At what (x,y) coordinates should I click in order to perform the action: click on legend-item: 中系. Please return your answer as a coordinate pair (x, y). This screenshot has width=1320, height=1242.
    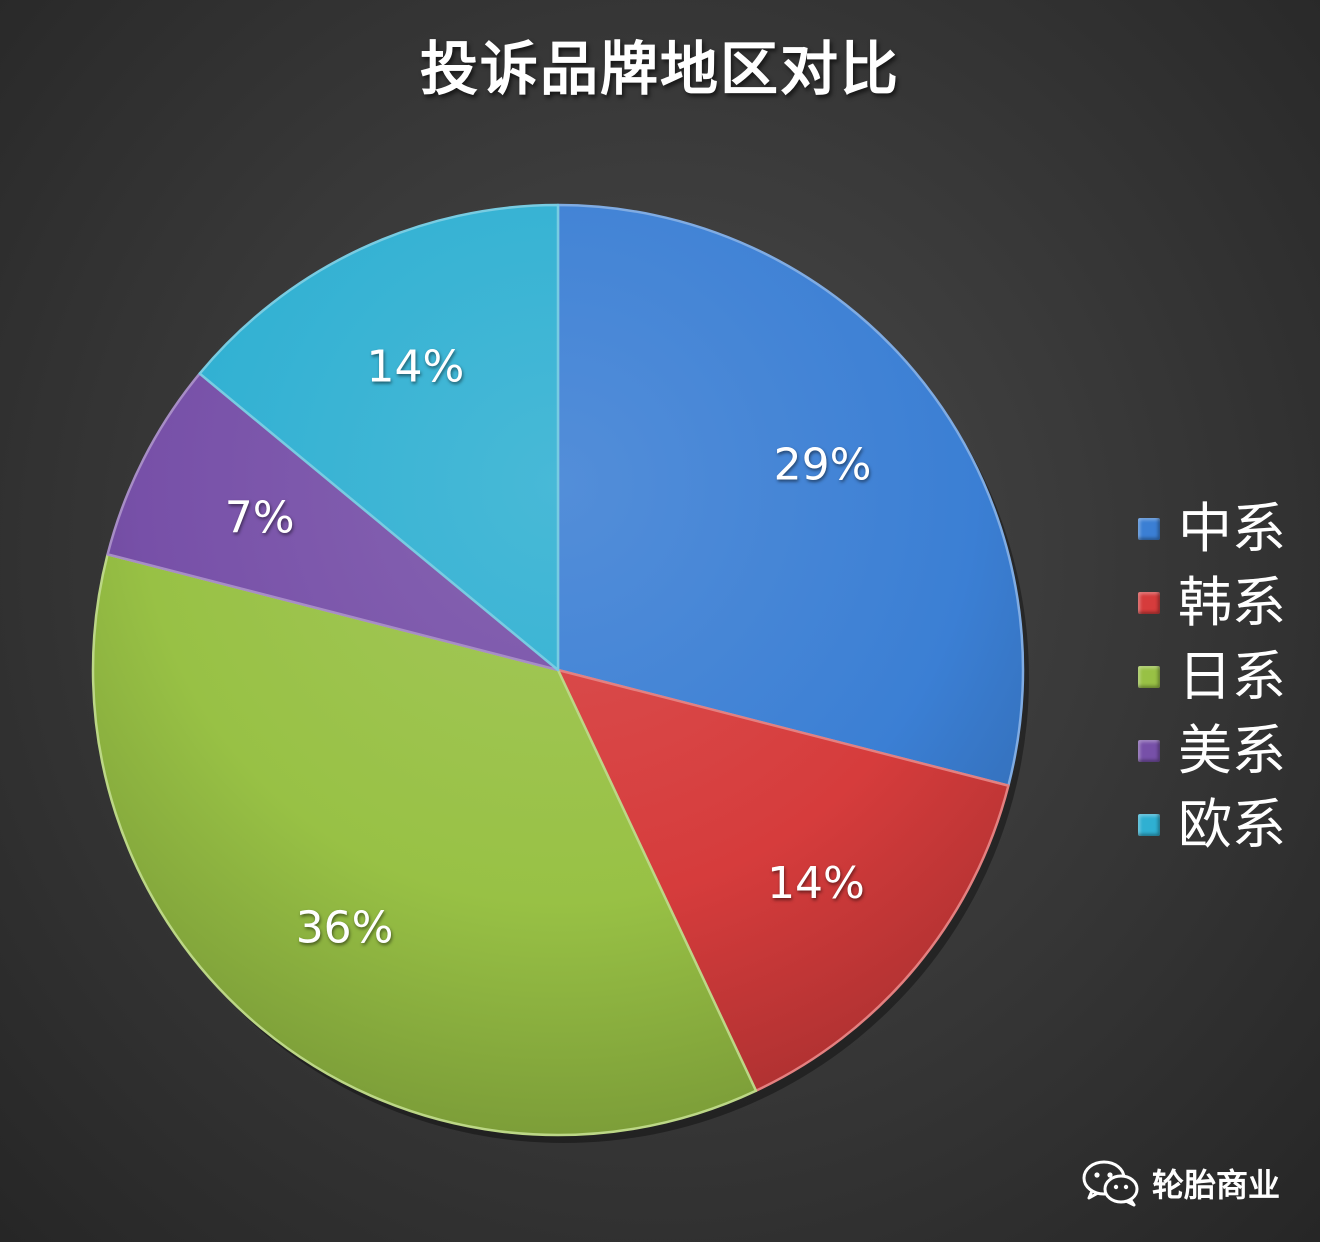
    Looking at the image, I should click on (1225, 529).